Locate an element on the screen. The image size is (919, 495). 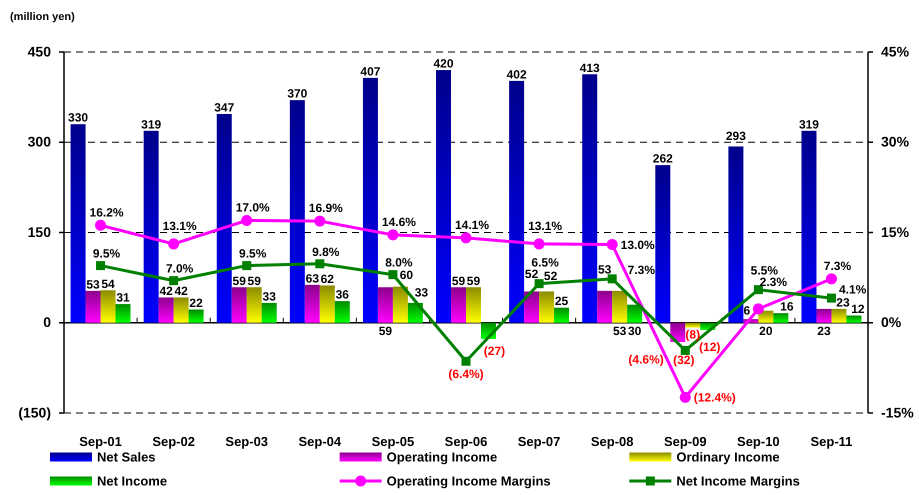
data-label: 370 is located at coordinates (297, 93).